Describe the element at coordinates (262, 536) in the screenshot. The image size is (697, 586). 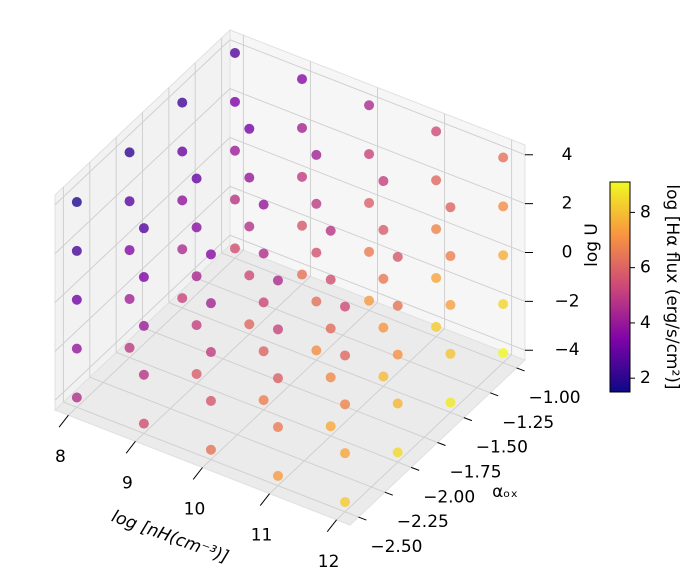
I see `x-tick-label: 11` at that location.